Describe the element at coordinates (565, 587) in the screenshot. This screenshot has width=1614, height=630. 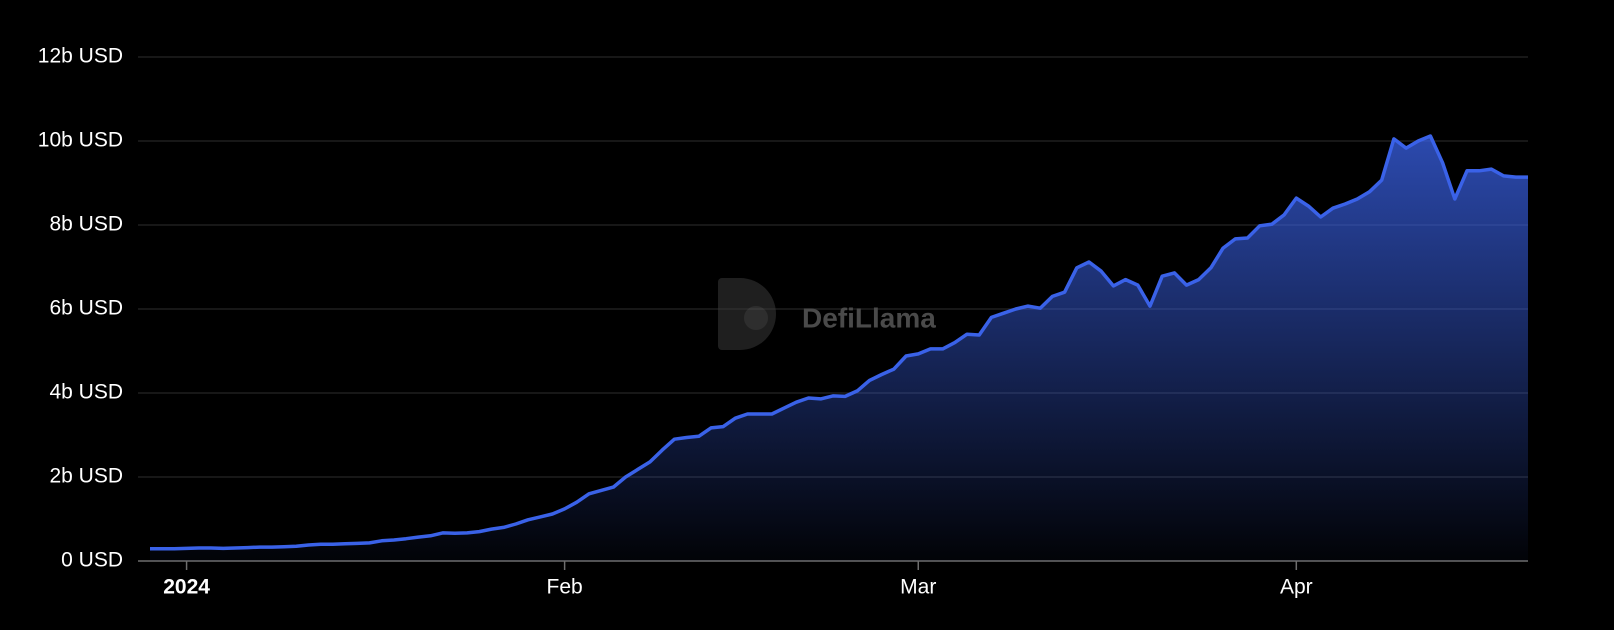
I see `x-tick-label: Feb` at that location.